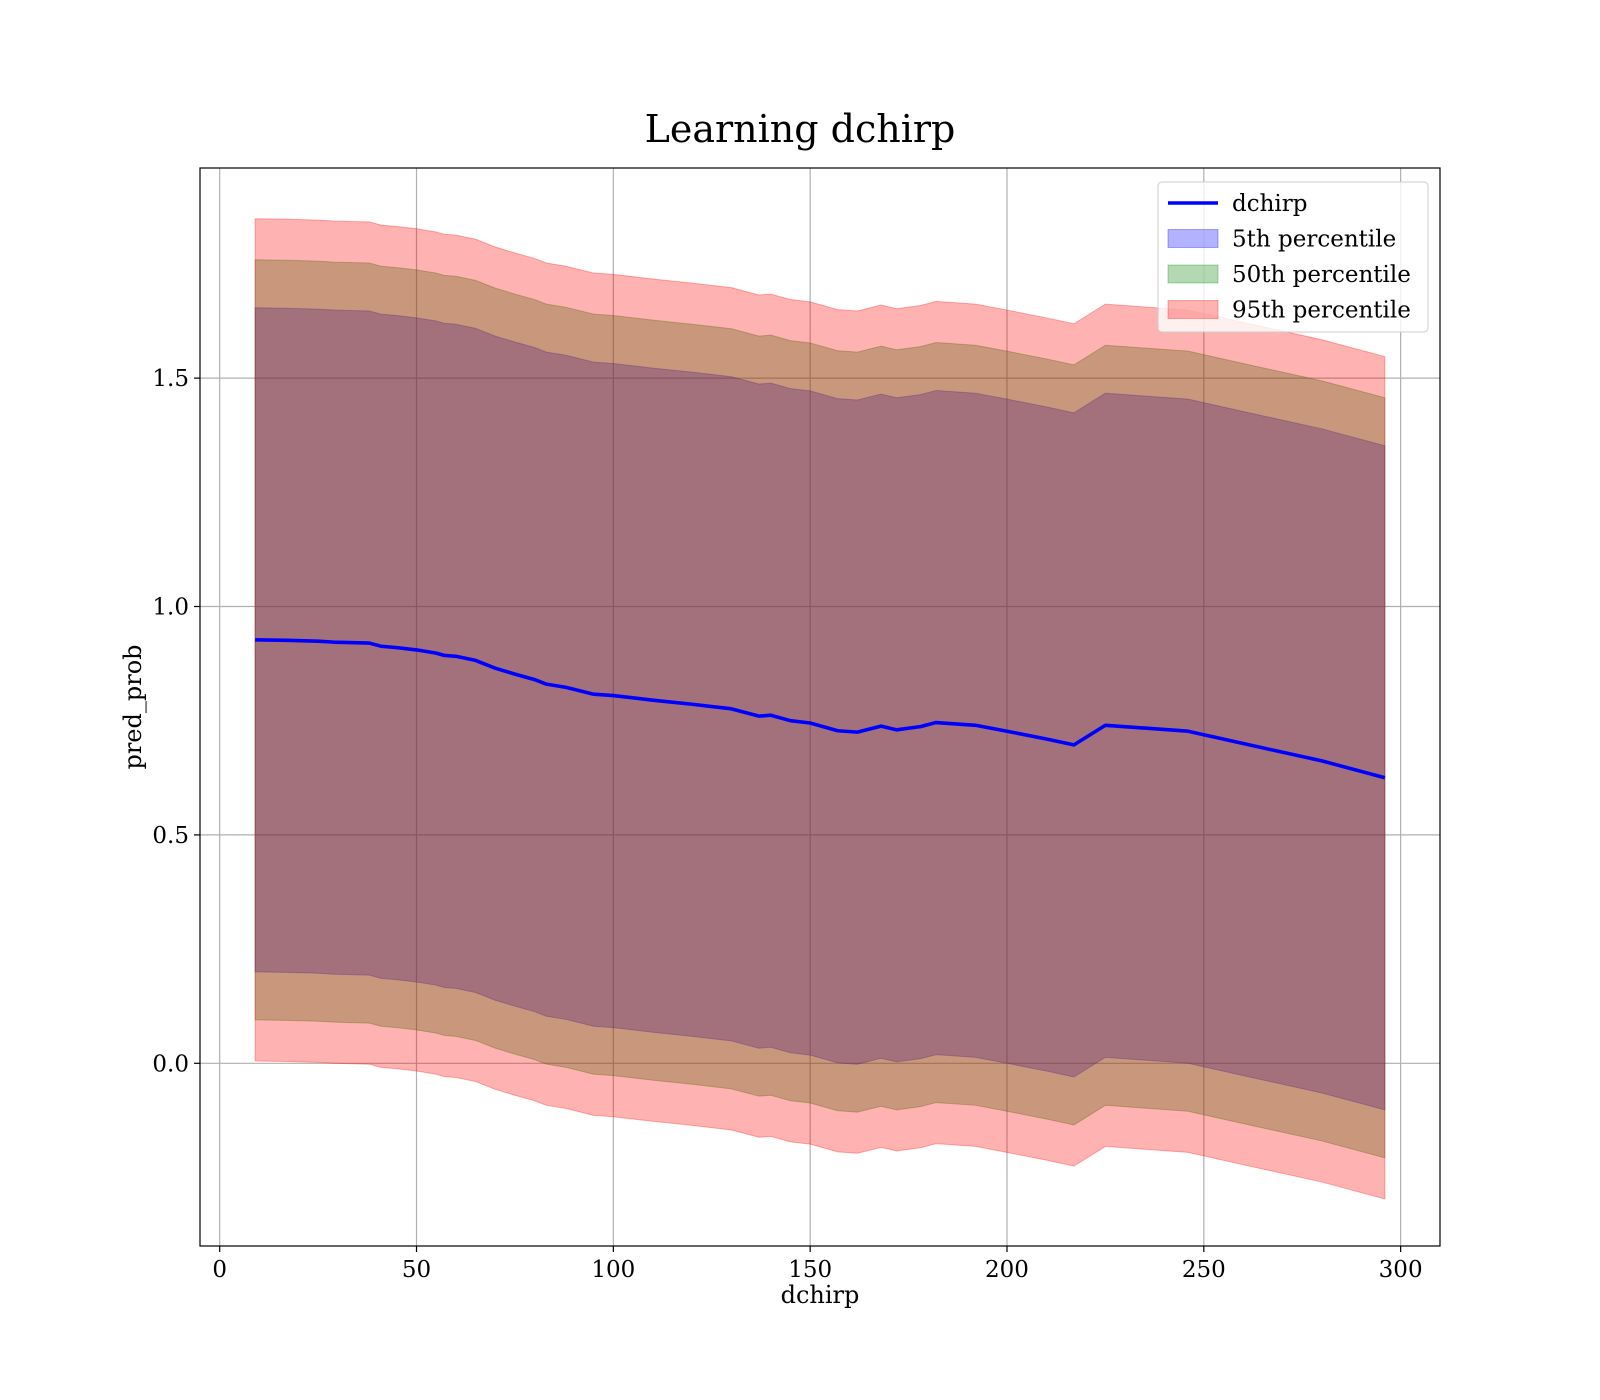  I want to click on x-tick-label: 300, so click(1401, 1270).